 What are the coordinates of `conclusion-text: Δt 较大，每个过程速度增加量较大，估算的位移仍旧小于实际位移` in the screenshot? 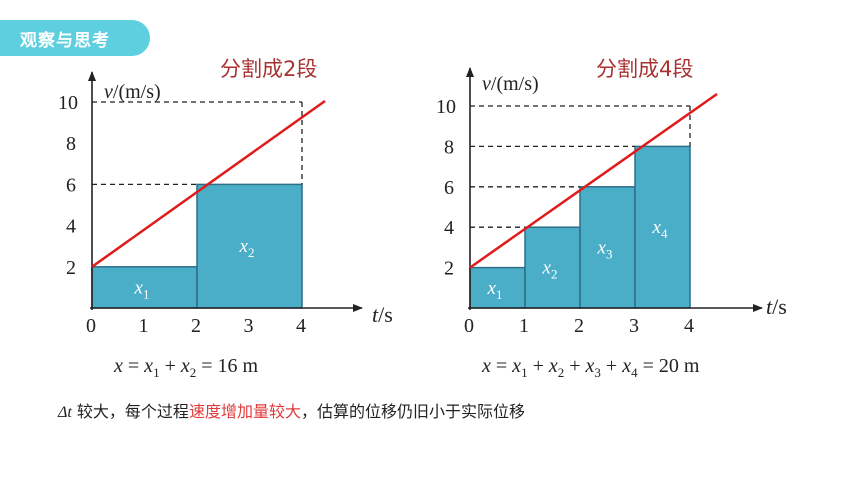 It's located at (291, 410).